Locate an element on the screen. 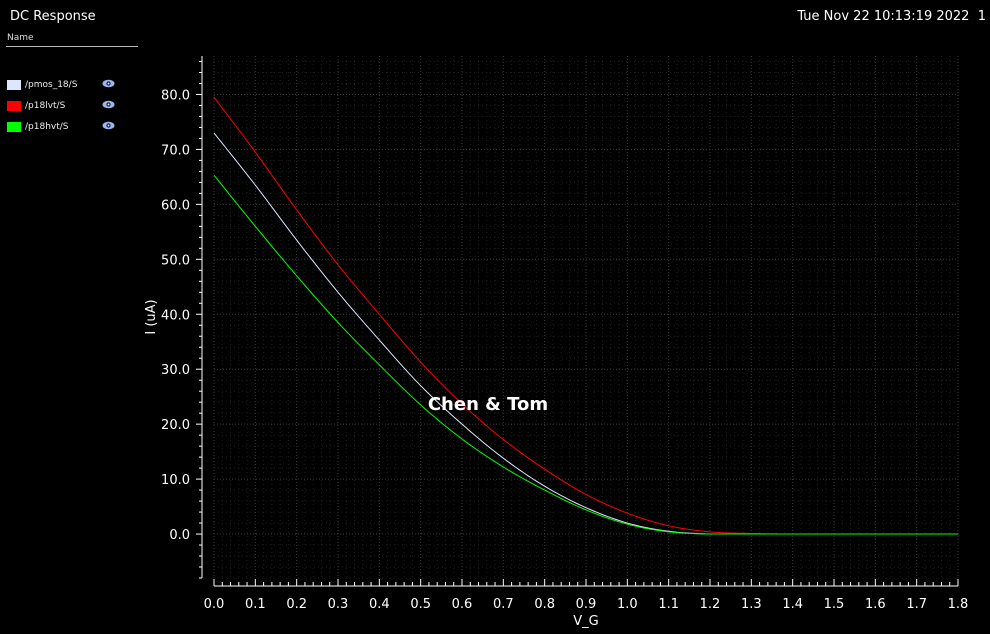 The height and width of the screenshot is (634, 990). timestamp-text: Tue Nov 22 10:13:19 2022 is located at coordinates (883, 16).